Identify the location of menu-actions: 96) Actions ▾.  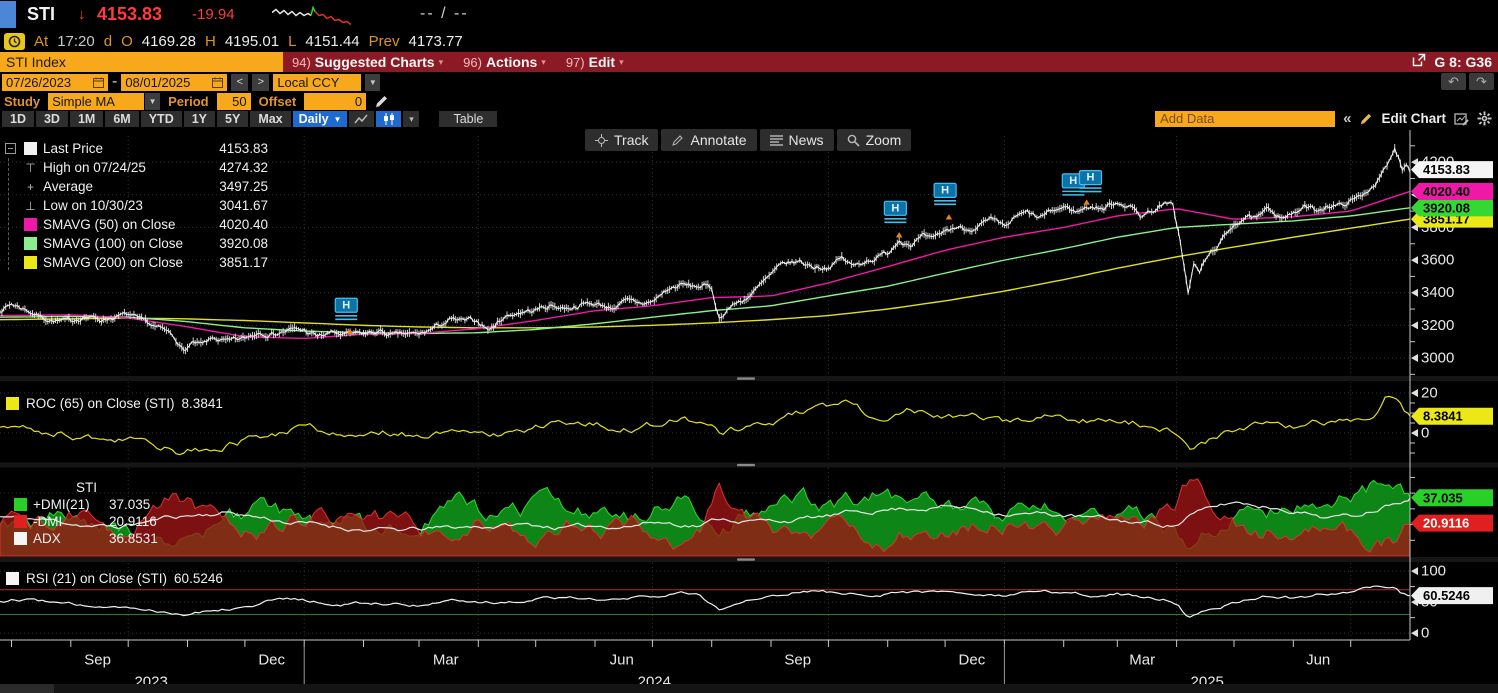
(504, 62).